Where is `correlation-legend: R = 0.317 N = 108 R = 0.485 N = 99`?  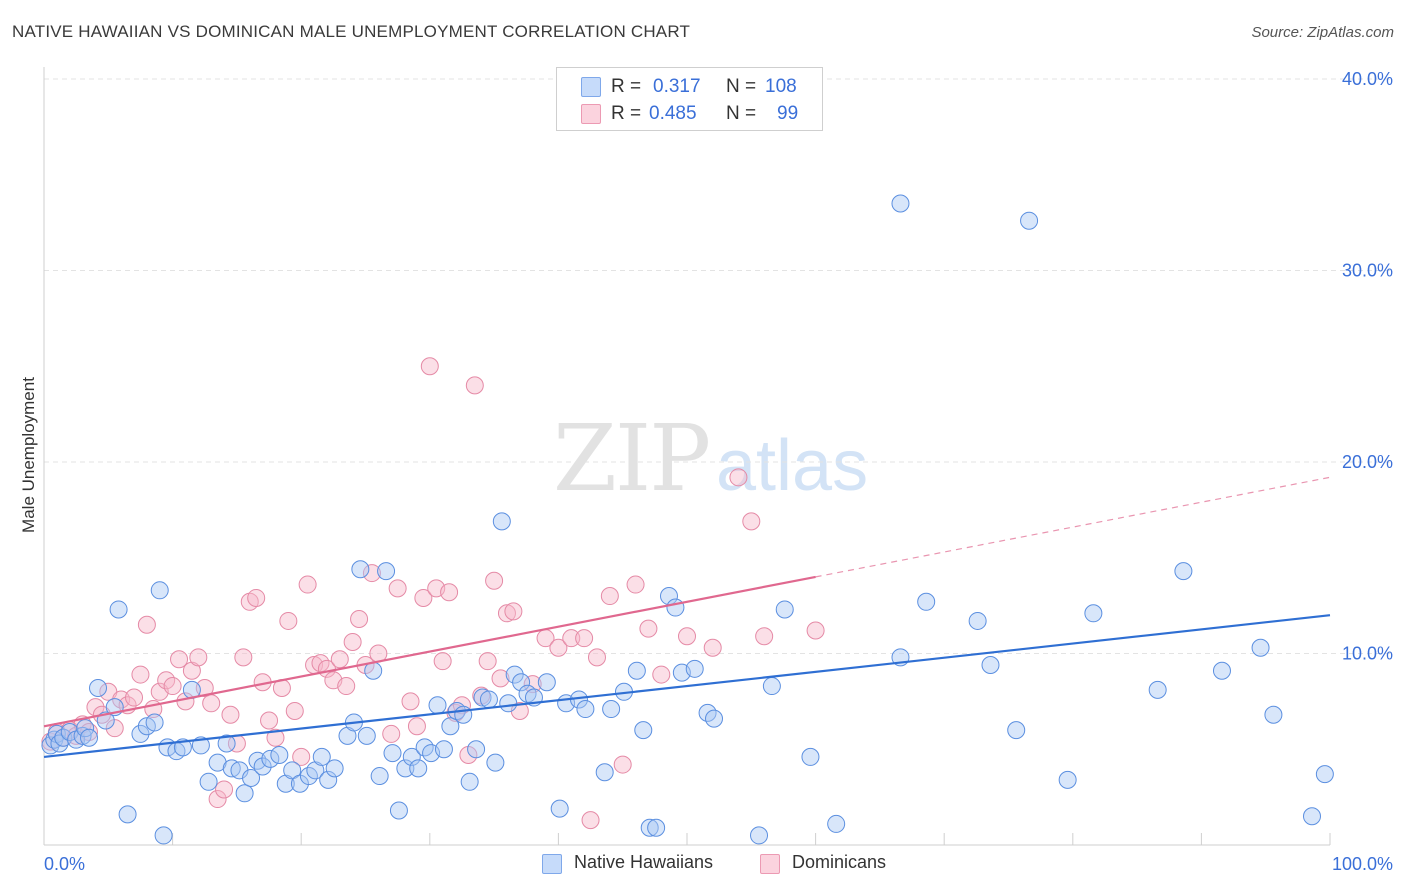 correlation-legend: R = 0.317 N = 108 R = 0.485 N = 99 is located at coordinates (689, 99).